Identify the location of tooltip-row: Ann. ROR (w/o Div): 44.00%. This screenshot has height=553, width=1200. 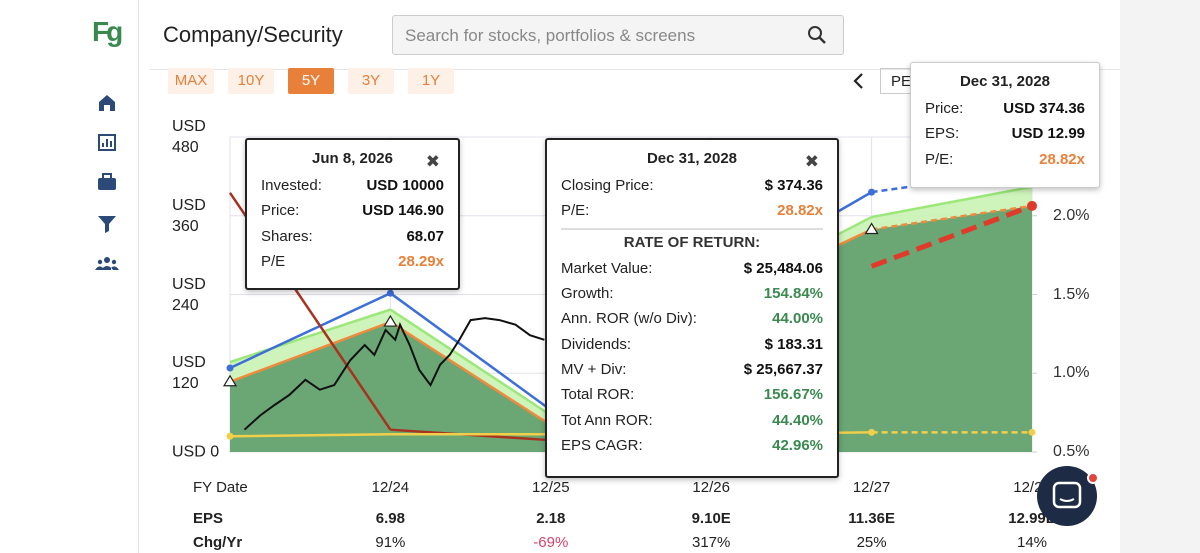
(692, 318).